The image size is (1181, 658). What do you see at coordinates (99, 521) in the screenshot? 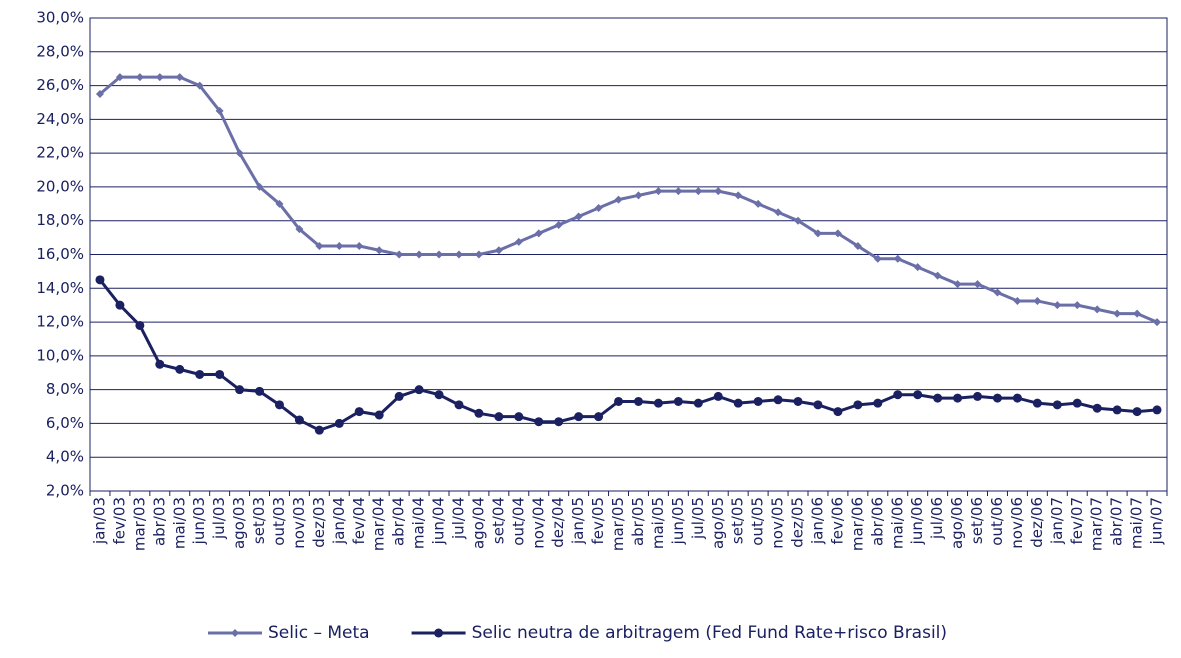
I see `x-tick-label: jan/03` at bounding box center [99, 521].